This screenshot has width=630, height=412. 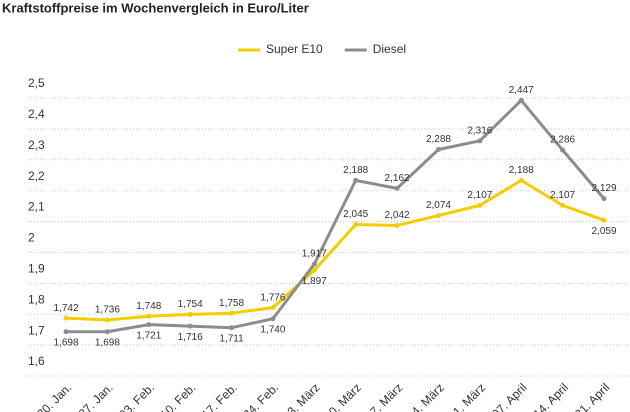 I want to click on x-tick-label: 03. Feb., so click(x=136, y=396).